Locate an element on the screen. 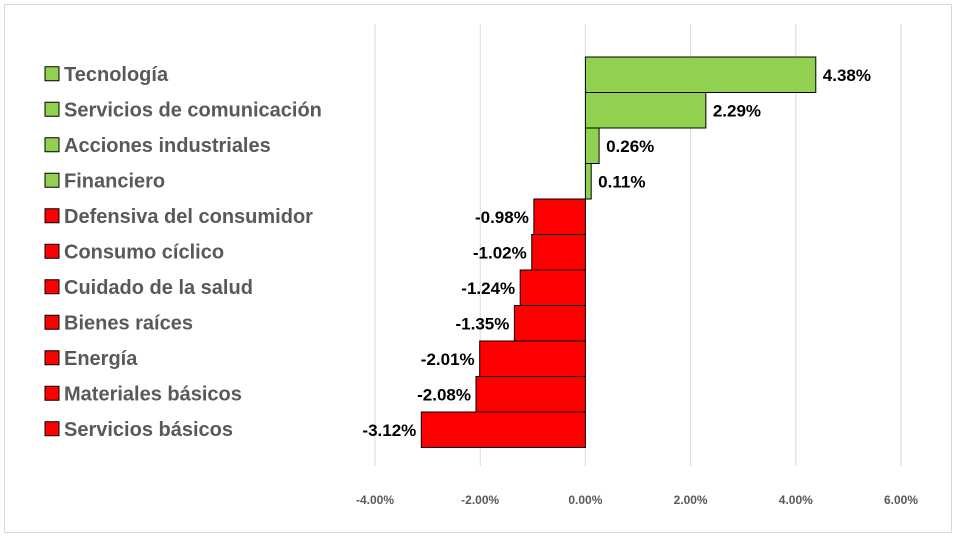  legend-label: Financiero is located at coordinates (114, 181).